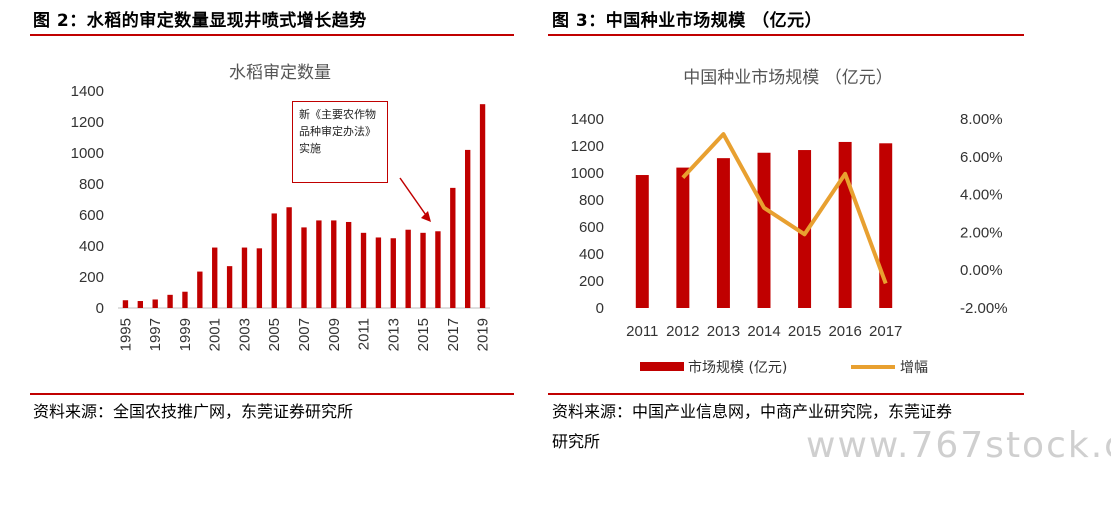 The height and width of the screenshot is (514, 1111). I want to click on left-y-tick-label: 800, so click(91, 184).